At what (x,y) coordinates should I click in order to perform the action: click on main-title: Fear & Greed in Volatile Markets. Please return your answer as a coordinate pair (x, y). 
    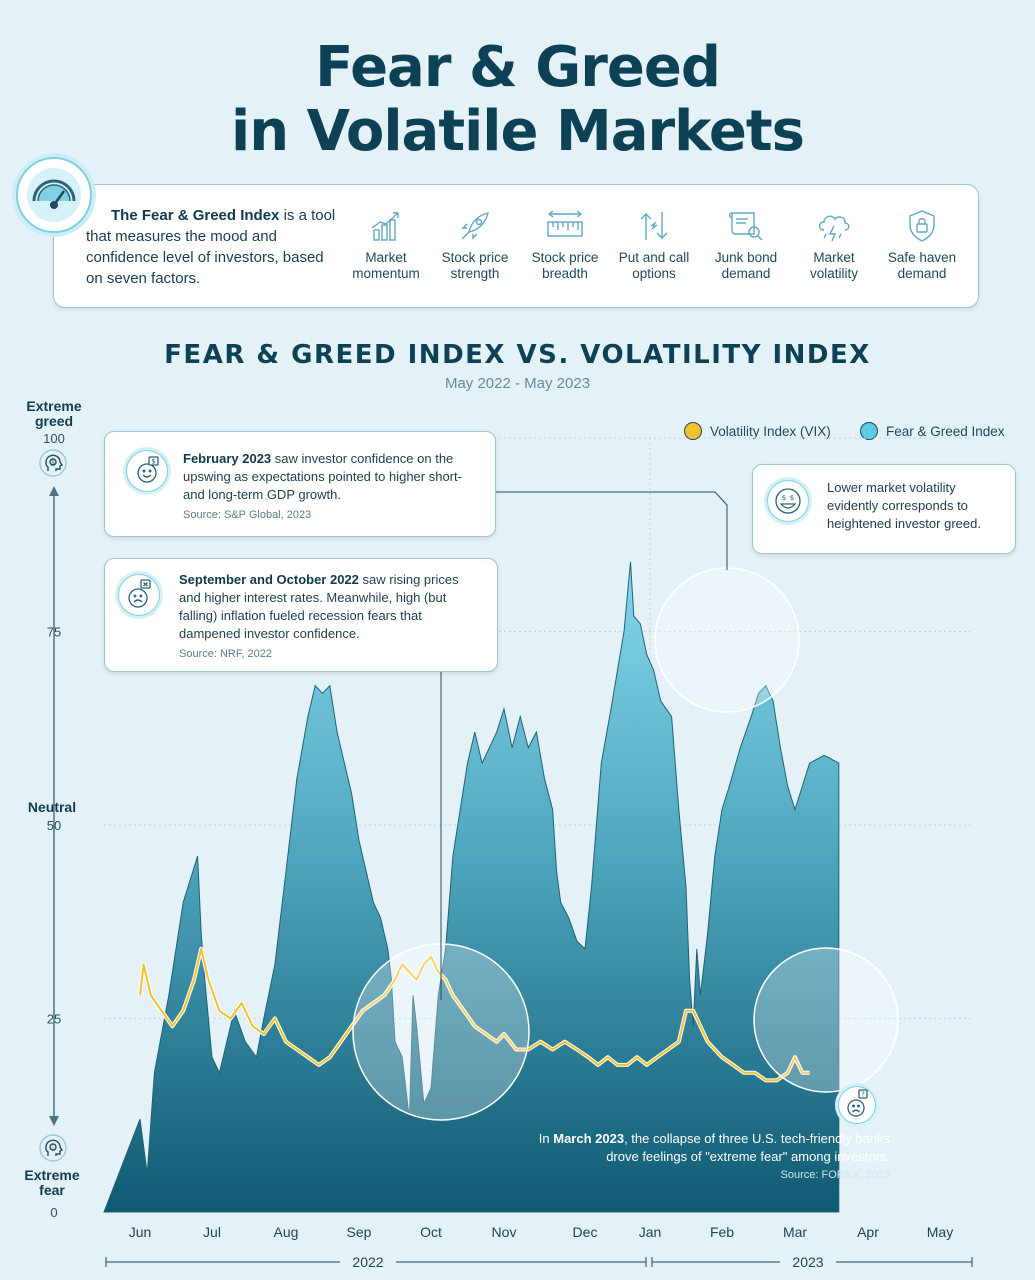
    Looking at the image, I should click on (517, 100).